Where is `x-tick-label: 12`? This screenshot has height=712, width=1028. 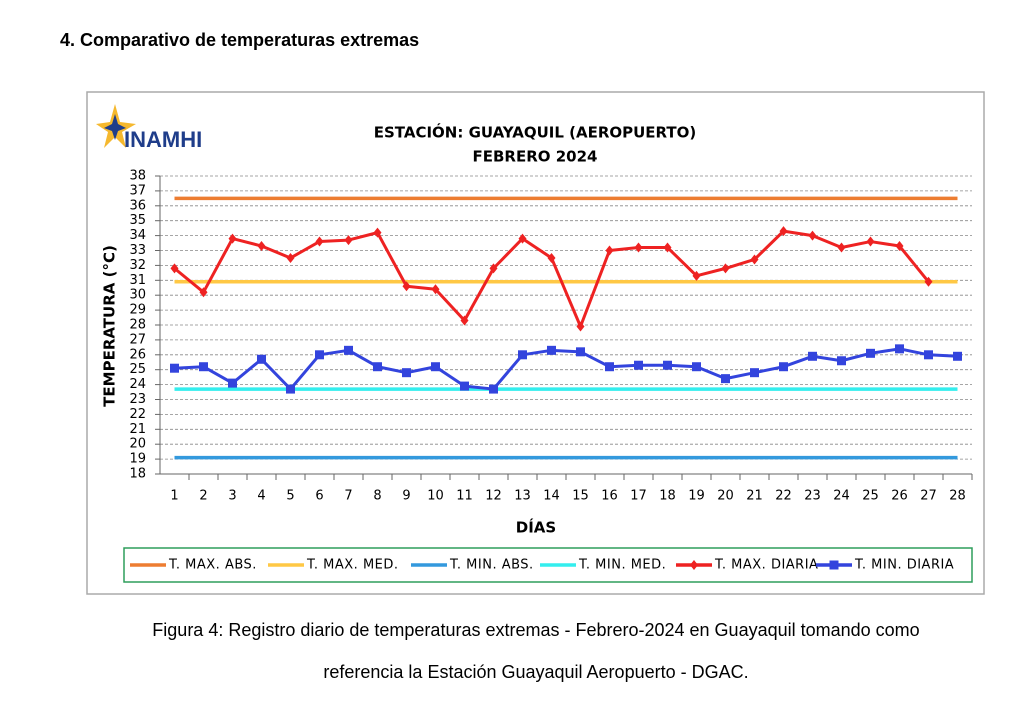
x-tick-label: 12 is located at coordinates (493, 496).